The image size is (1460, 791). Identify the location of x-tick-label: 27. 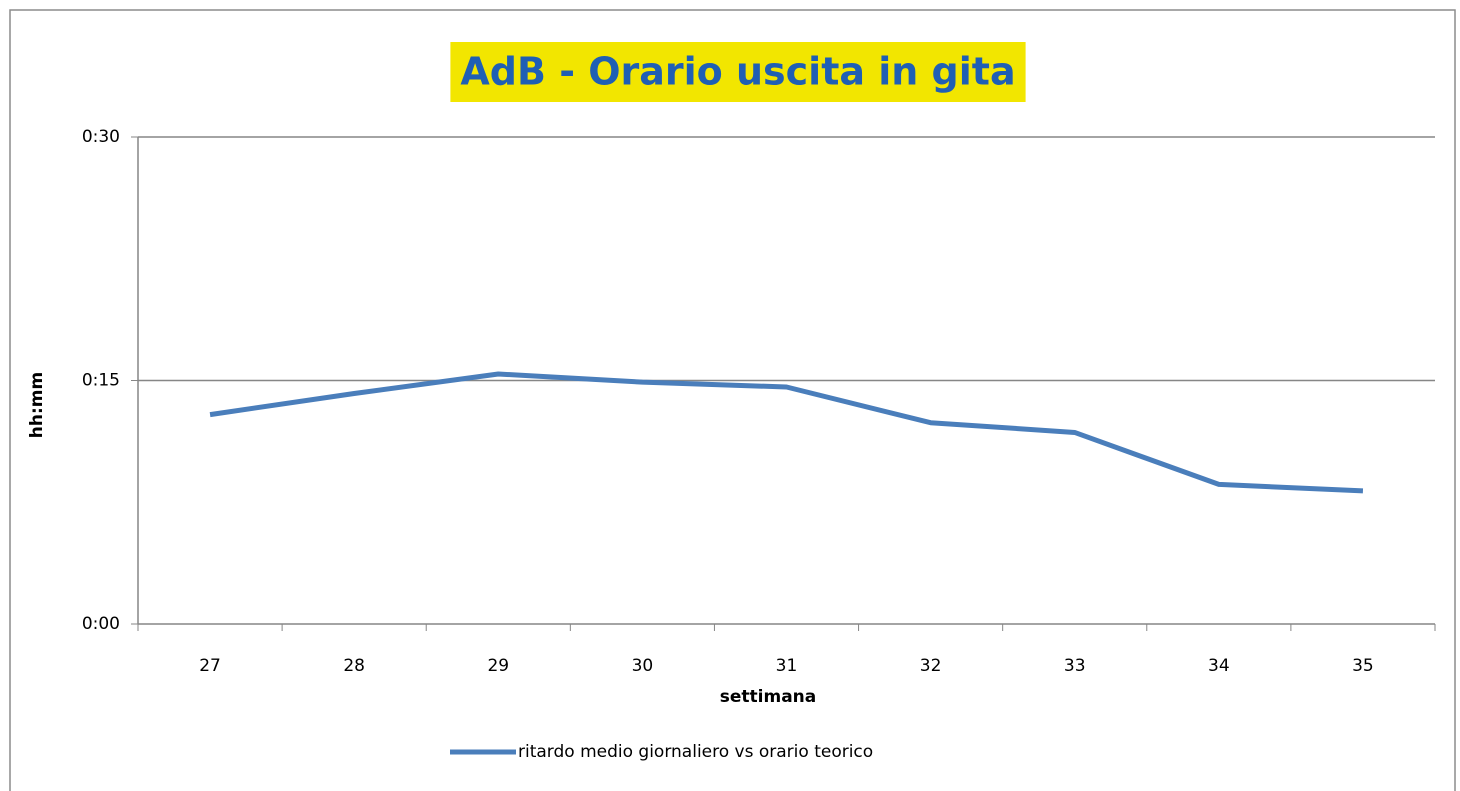
(210, 666).